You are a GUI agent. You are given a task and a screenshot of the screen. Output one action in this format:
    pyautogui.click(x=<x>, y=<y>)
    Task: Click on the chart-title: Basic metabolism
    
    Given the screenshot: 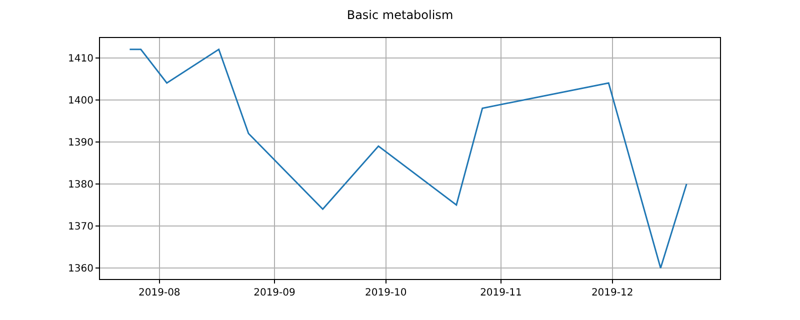 What is the action you would take?
    pyautogui.click(x=400, y=15)
    